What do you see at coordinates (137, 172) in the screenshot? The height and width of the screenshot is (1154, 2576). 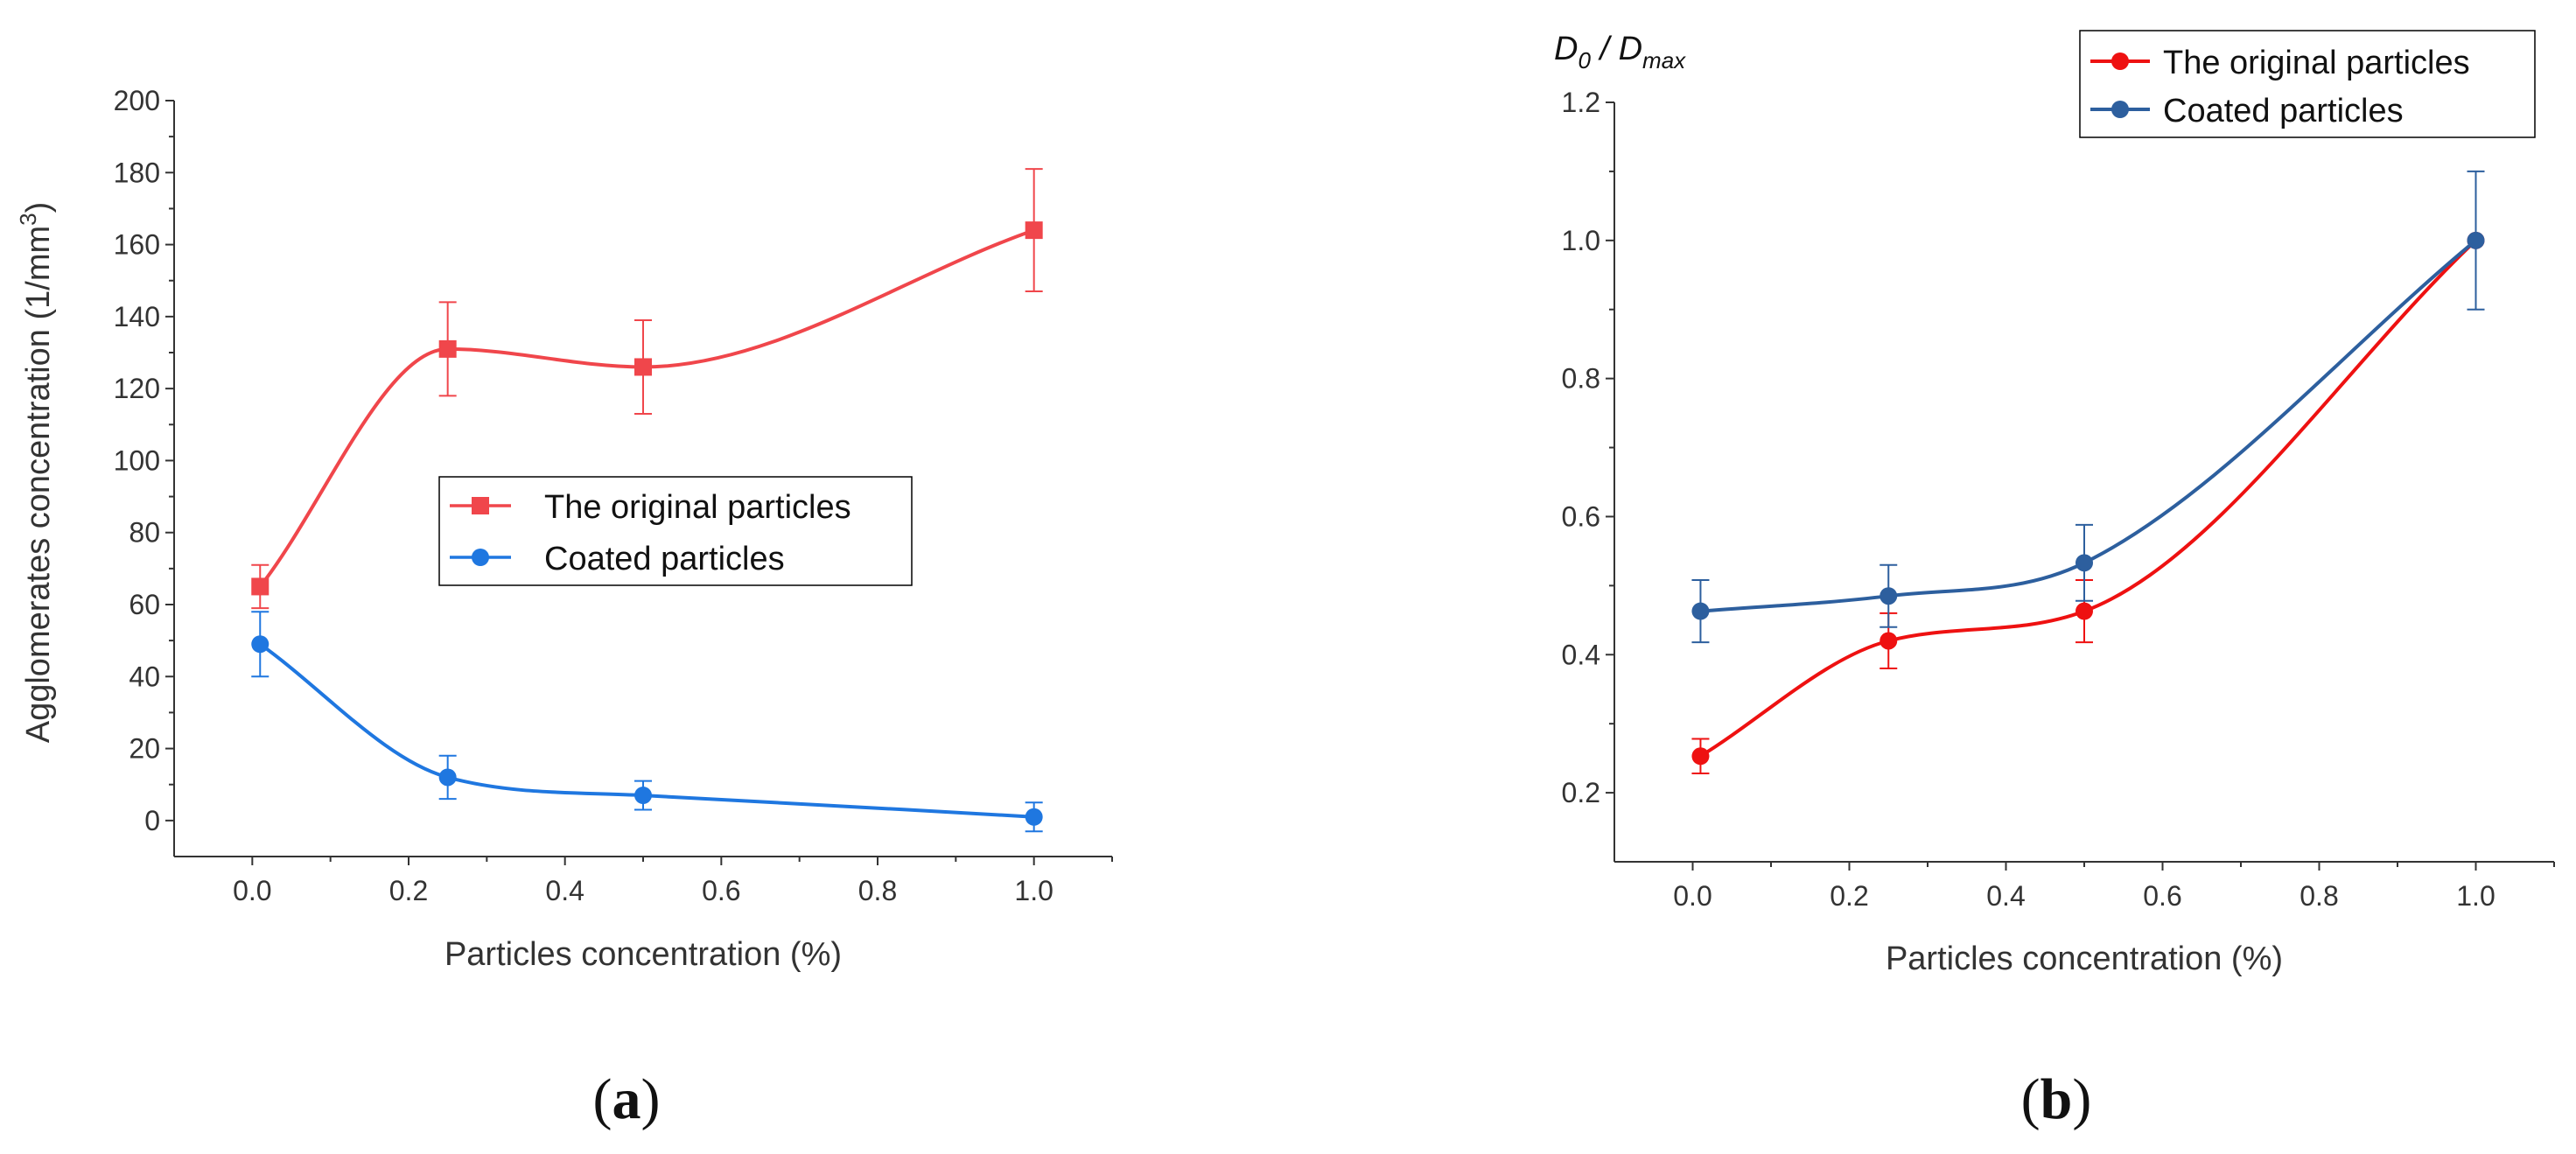 I see `y-tick-label: 180` at bounding box center [137, 172].